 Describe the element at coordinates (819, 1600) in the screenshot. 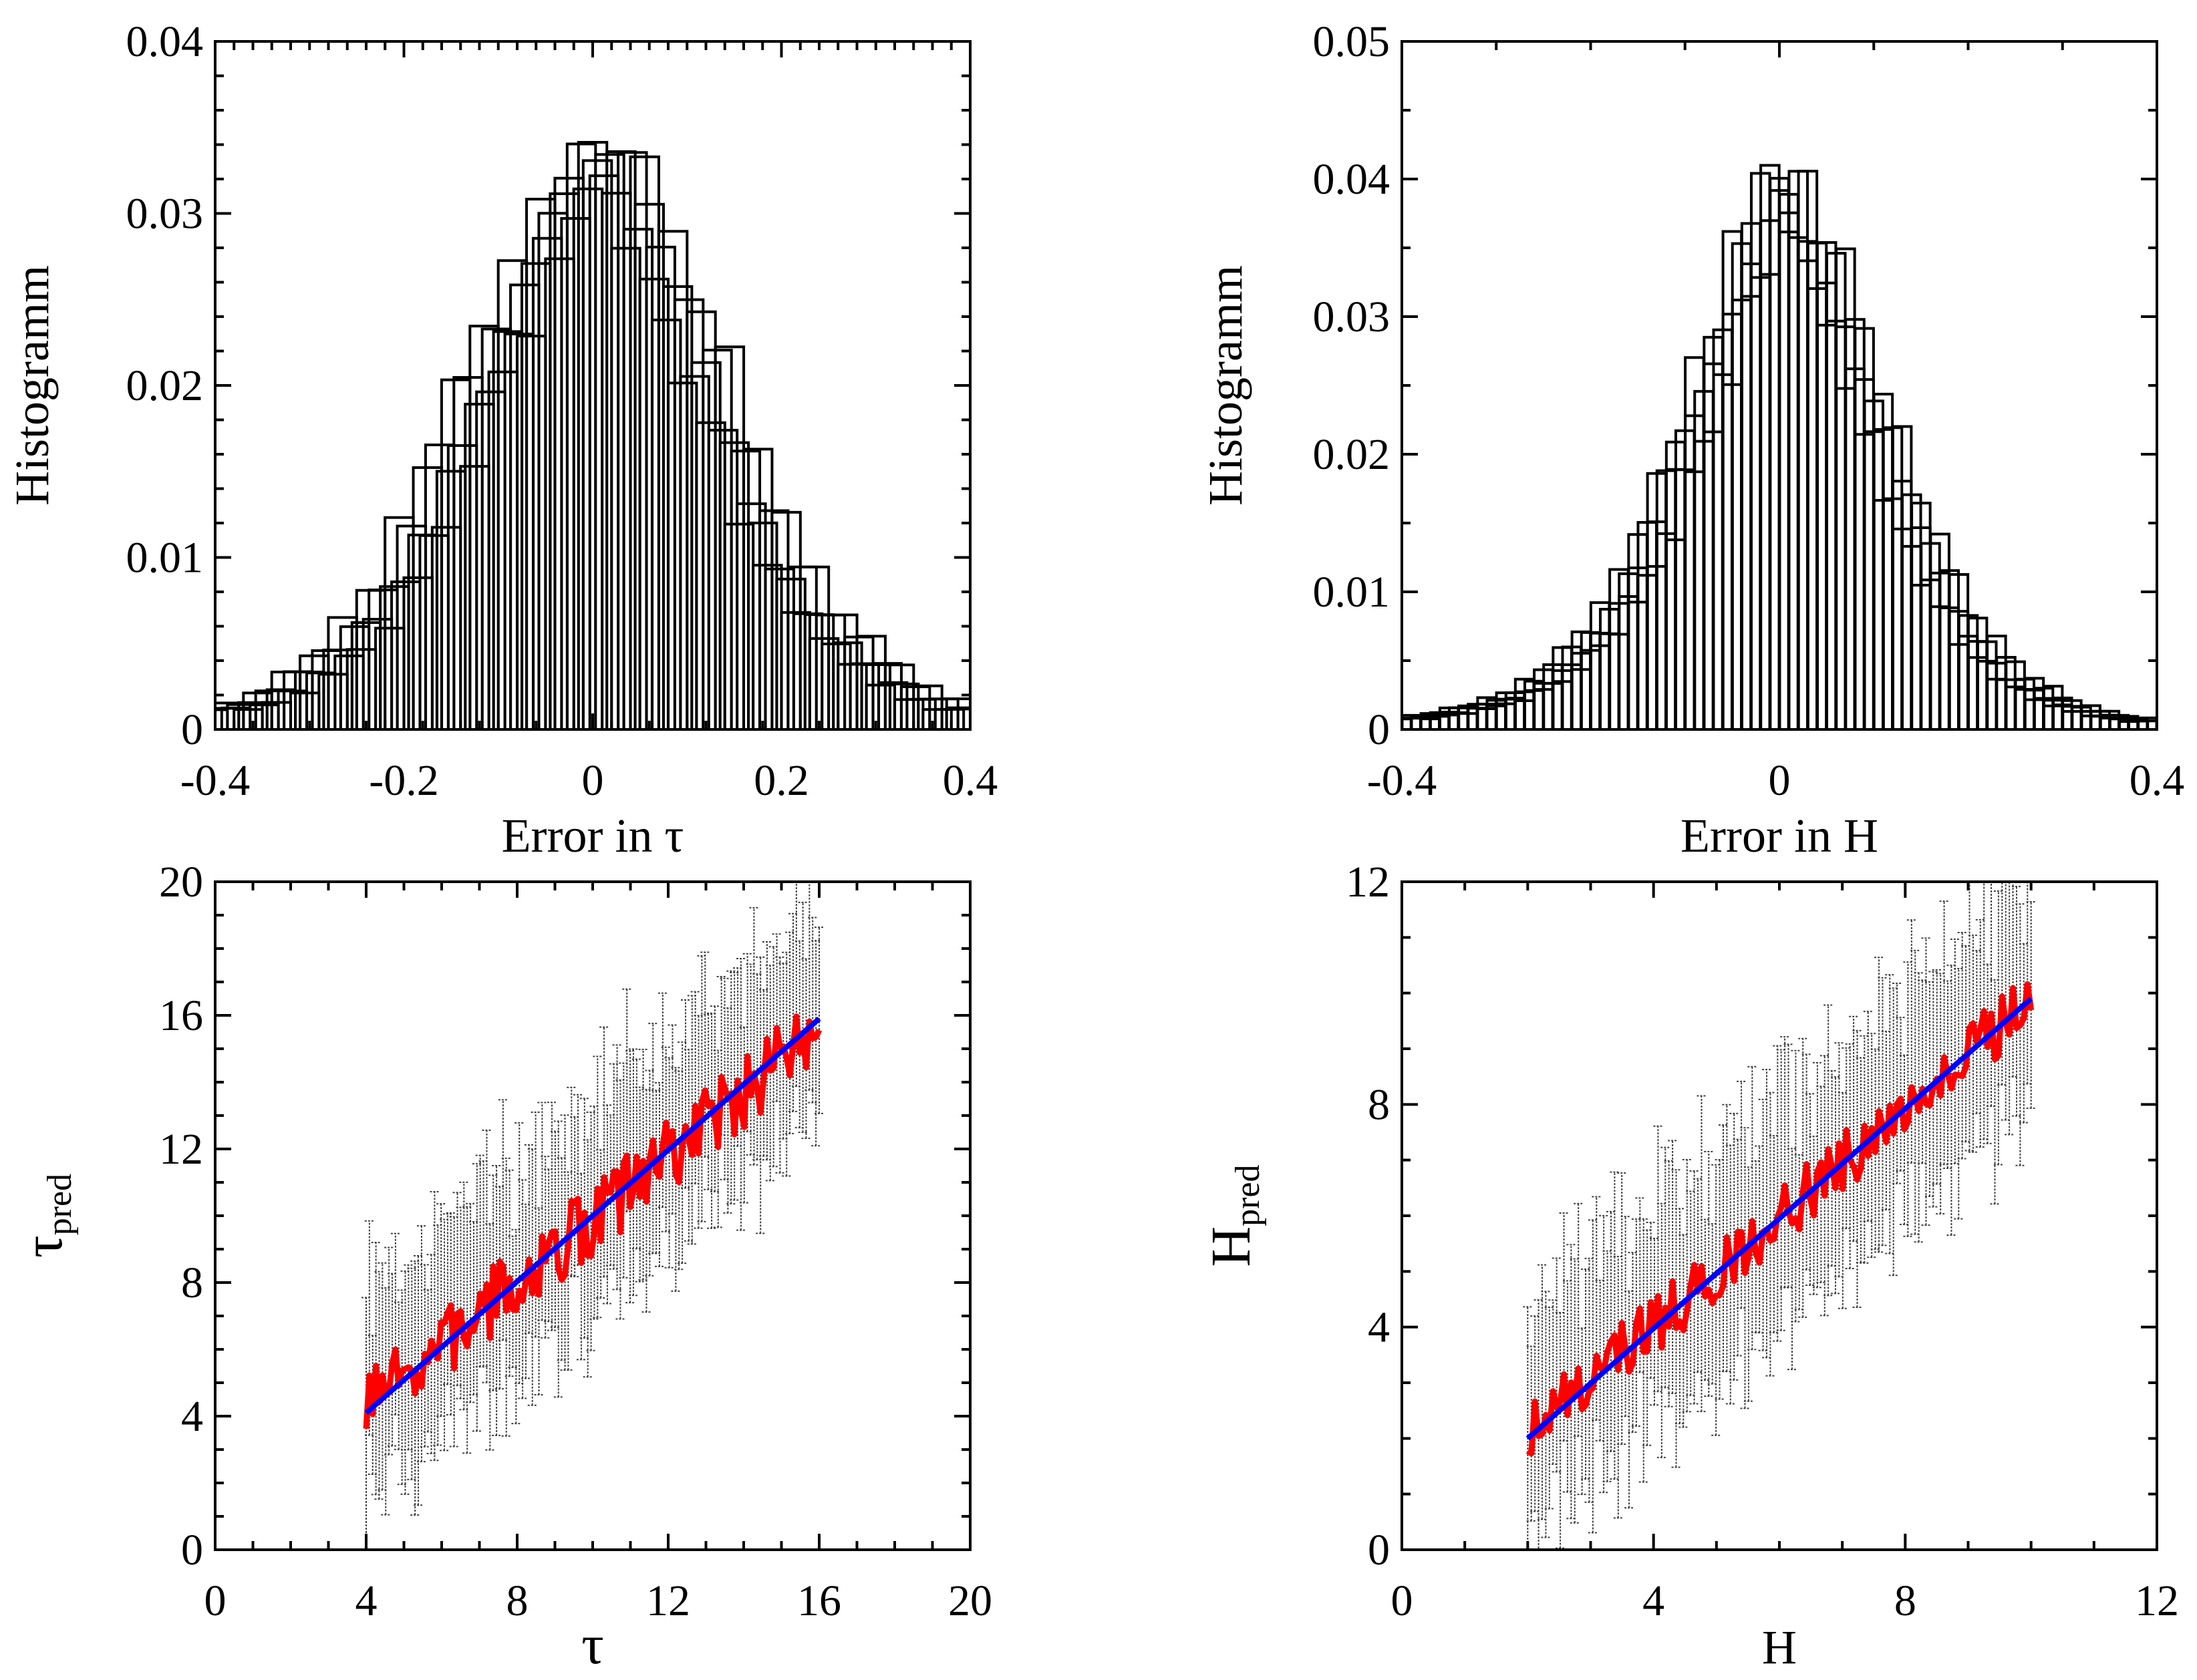

I see `x-tick-label: 16` at that location.